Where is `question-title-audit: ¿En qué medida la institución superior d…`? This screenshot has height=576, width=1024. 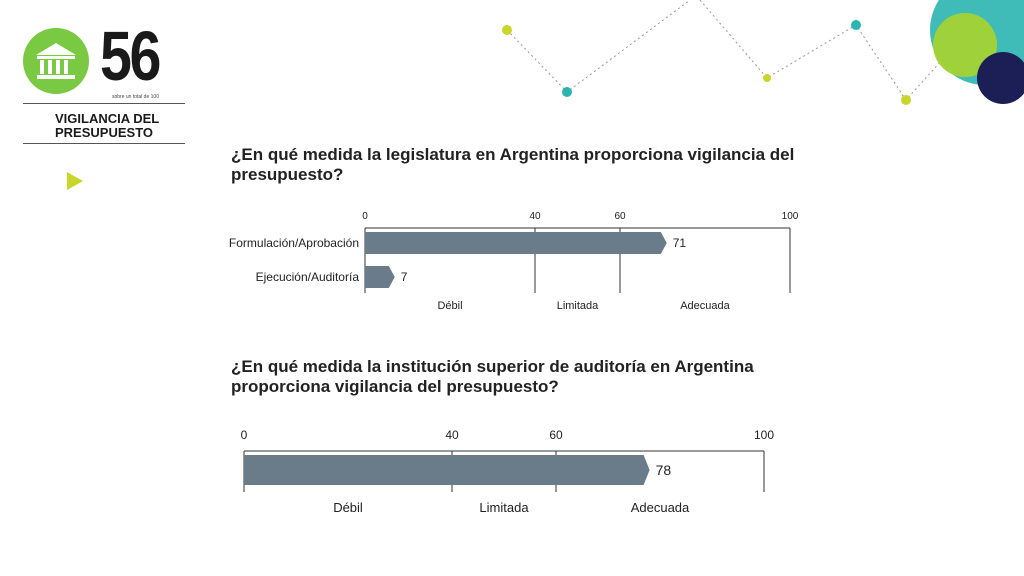 question-title-audit: ¿En qué medida la institución superior d… is located at coordinates (492, 376).